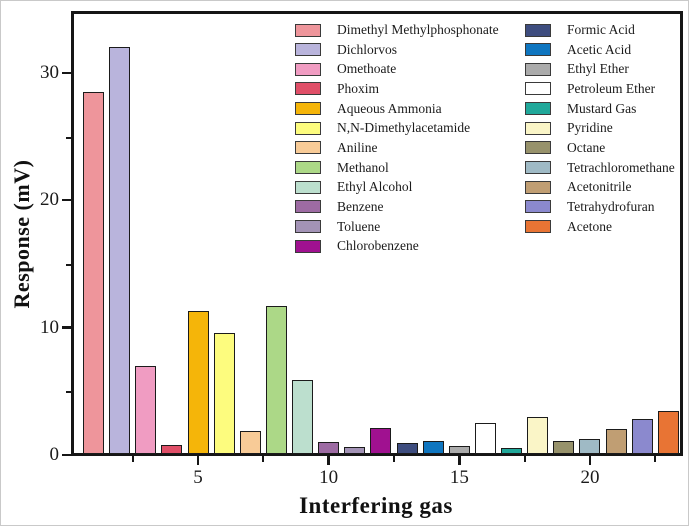  What do you see at coordinates (21, 234) in the screenshot?
I see `y-axis-title: Response (mV)` at bounding box center [21, 234].